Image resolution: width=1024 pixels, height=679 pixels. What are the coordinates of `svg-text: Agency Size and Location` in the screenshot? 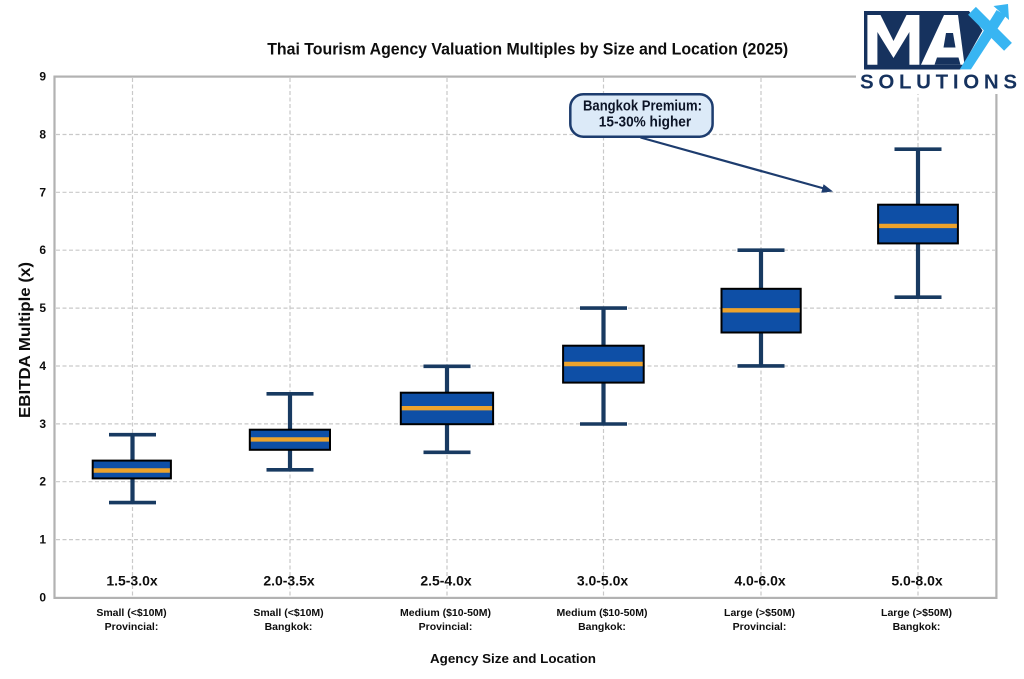 It's located at (513, 658).